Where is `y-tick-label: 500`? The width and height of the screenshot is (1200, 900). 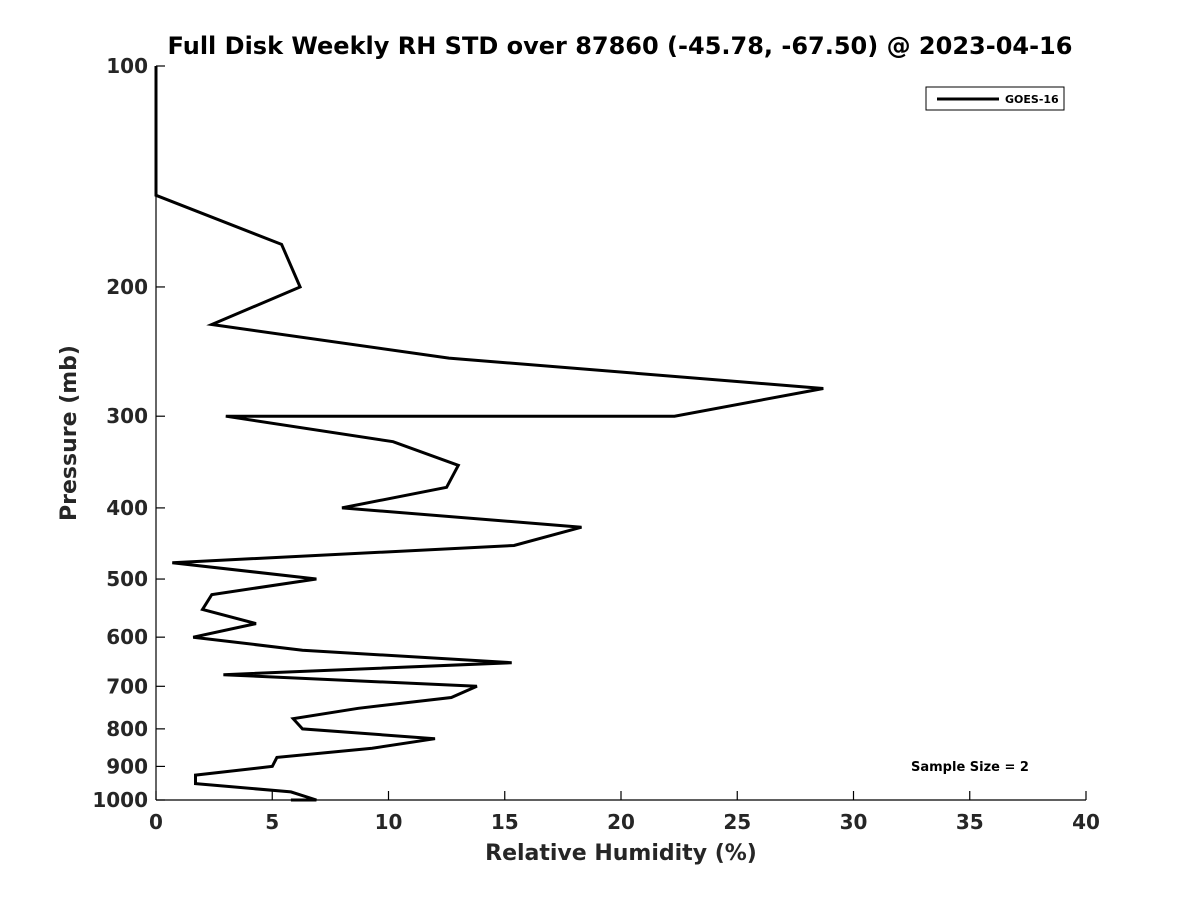
y-tick-label: 500 is located at coordinates (127, 579).